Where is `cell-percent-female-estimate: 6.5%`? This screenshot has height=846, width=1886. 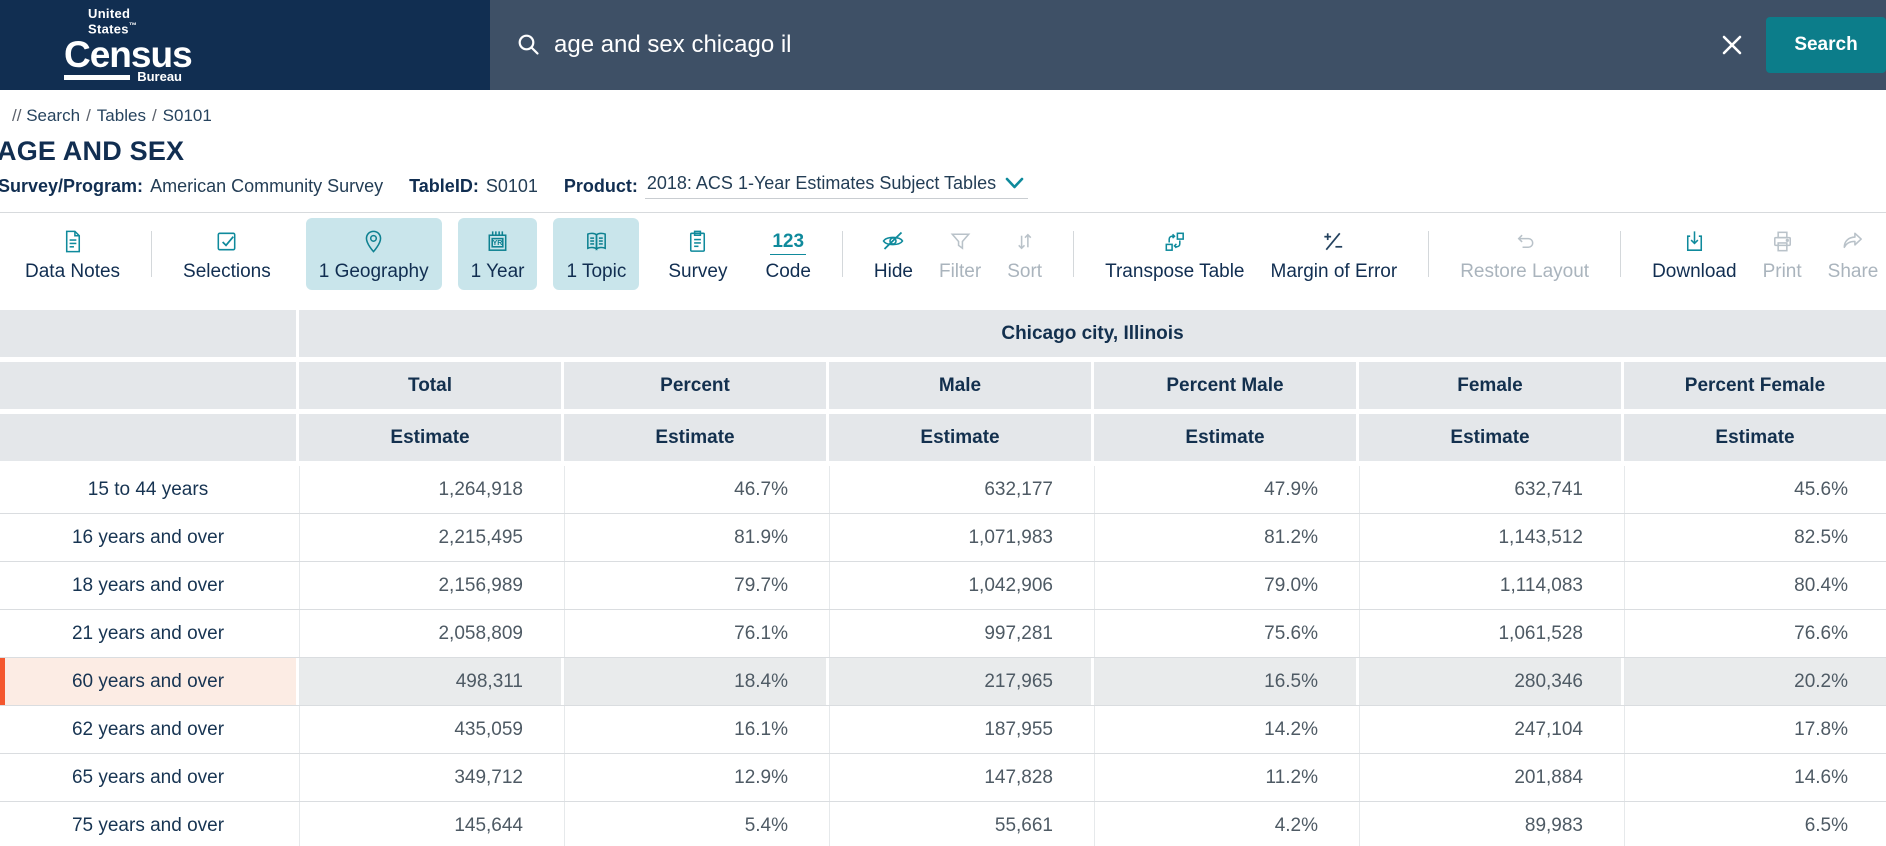
cell-percent-female-estimate: 6.5% is located at coordinates (1755, 824).